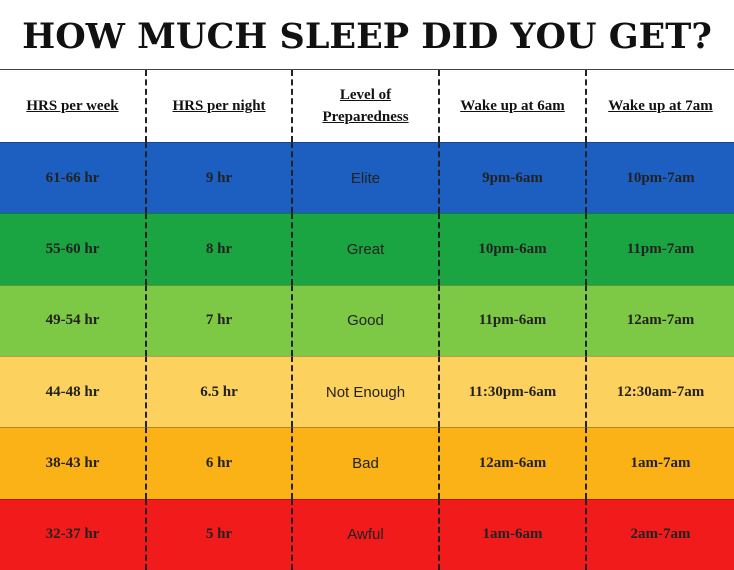 The width and height of the screenshot is (734, 570). What do you see at coordinates (660, 106) in the screenshot?
I see `column-header: Wake up at 7am` at bounding box center [660, 106].